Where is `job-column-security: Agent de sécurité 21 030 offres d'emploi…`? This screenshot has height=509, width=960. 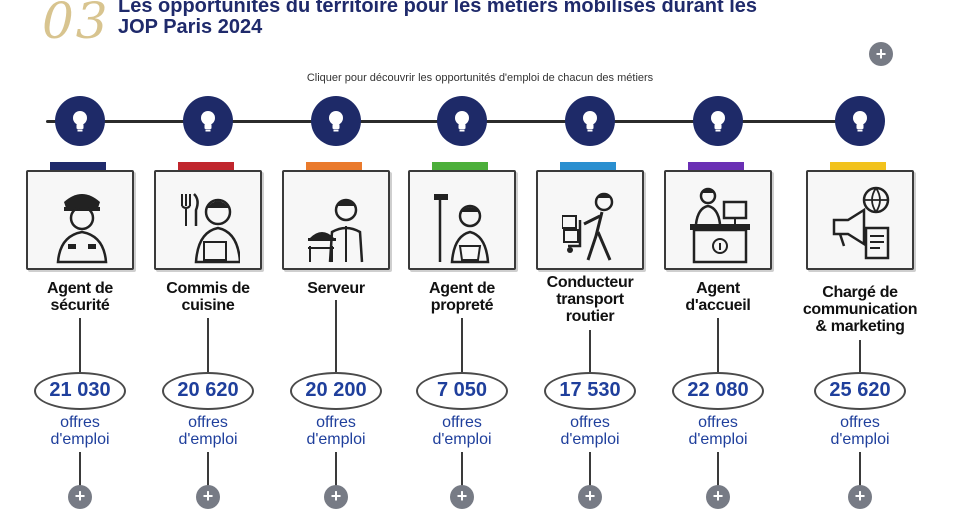 job-column-security: Agent de sécurité 21 030 offres d'emploi… is located at coordinates (80, 254).